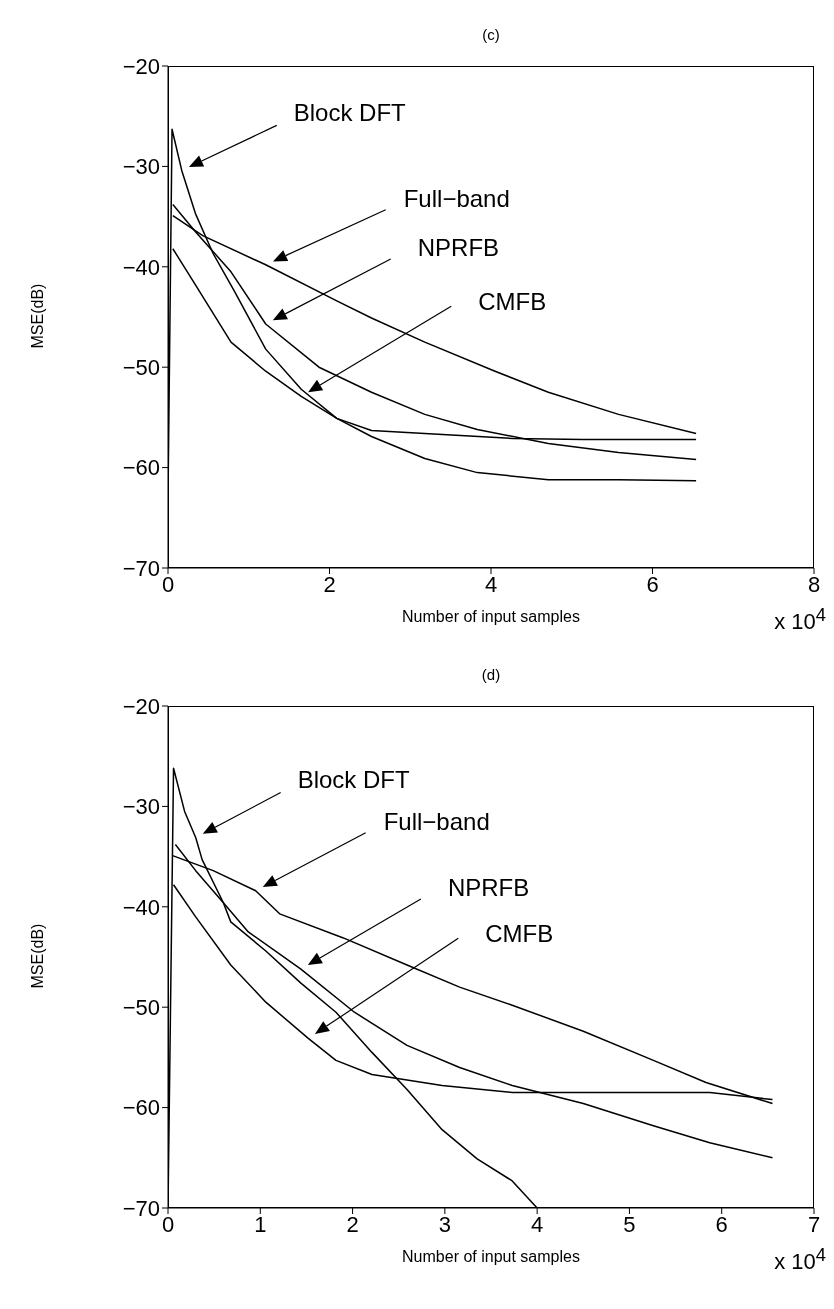 This screenshot has height=1309, width=834. Describe the element at coordinates (814, 584) in the screenshot. I see `x-tick-label: 8` at that location.